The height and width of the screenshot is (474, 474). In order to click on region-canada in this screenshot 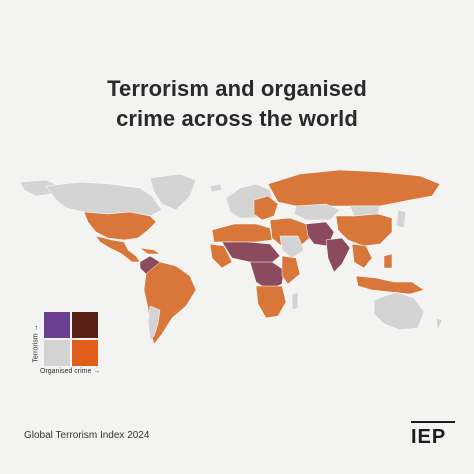, I will do `click(104, 199)`.